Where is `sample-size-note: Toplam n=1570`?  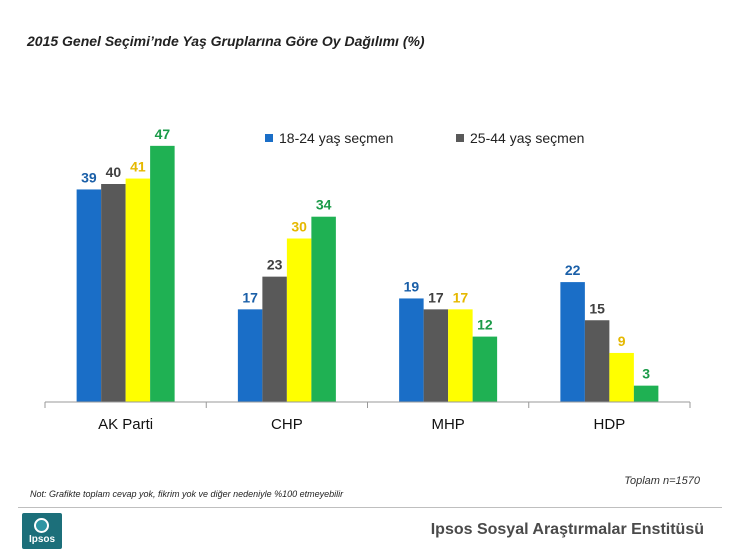 sample-size-note: Toplam n=1570 is located at coordinates (662, 481).